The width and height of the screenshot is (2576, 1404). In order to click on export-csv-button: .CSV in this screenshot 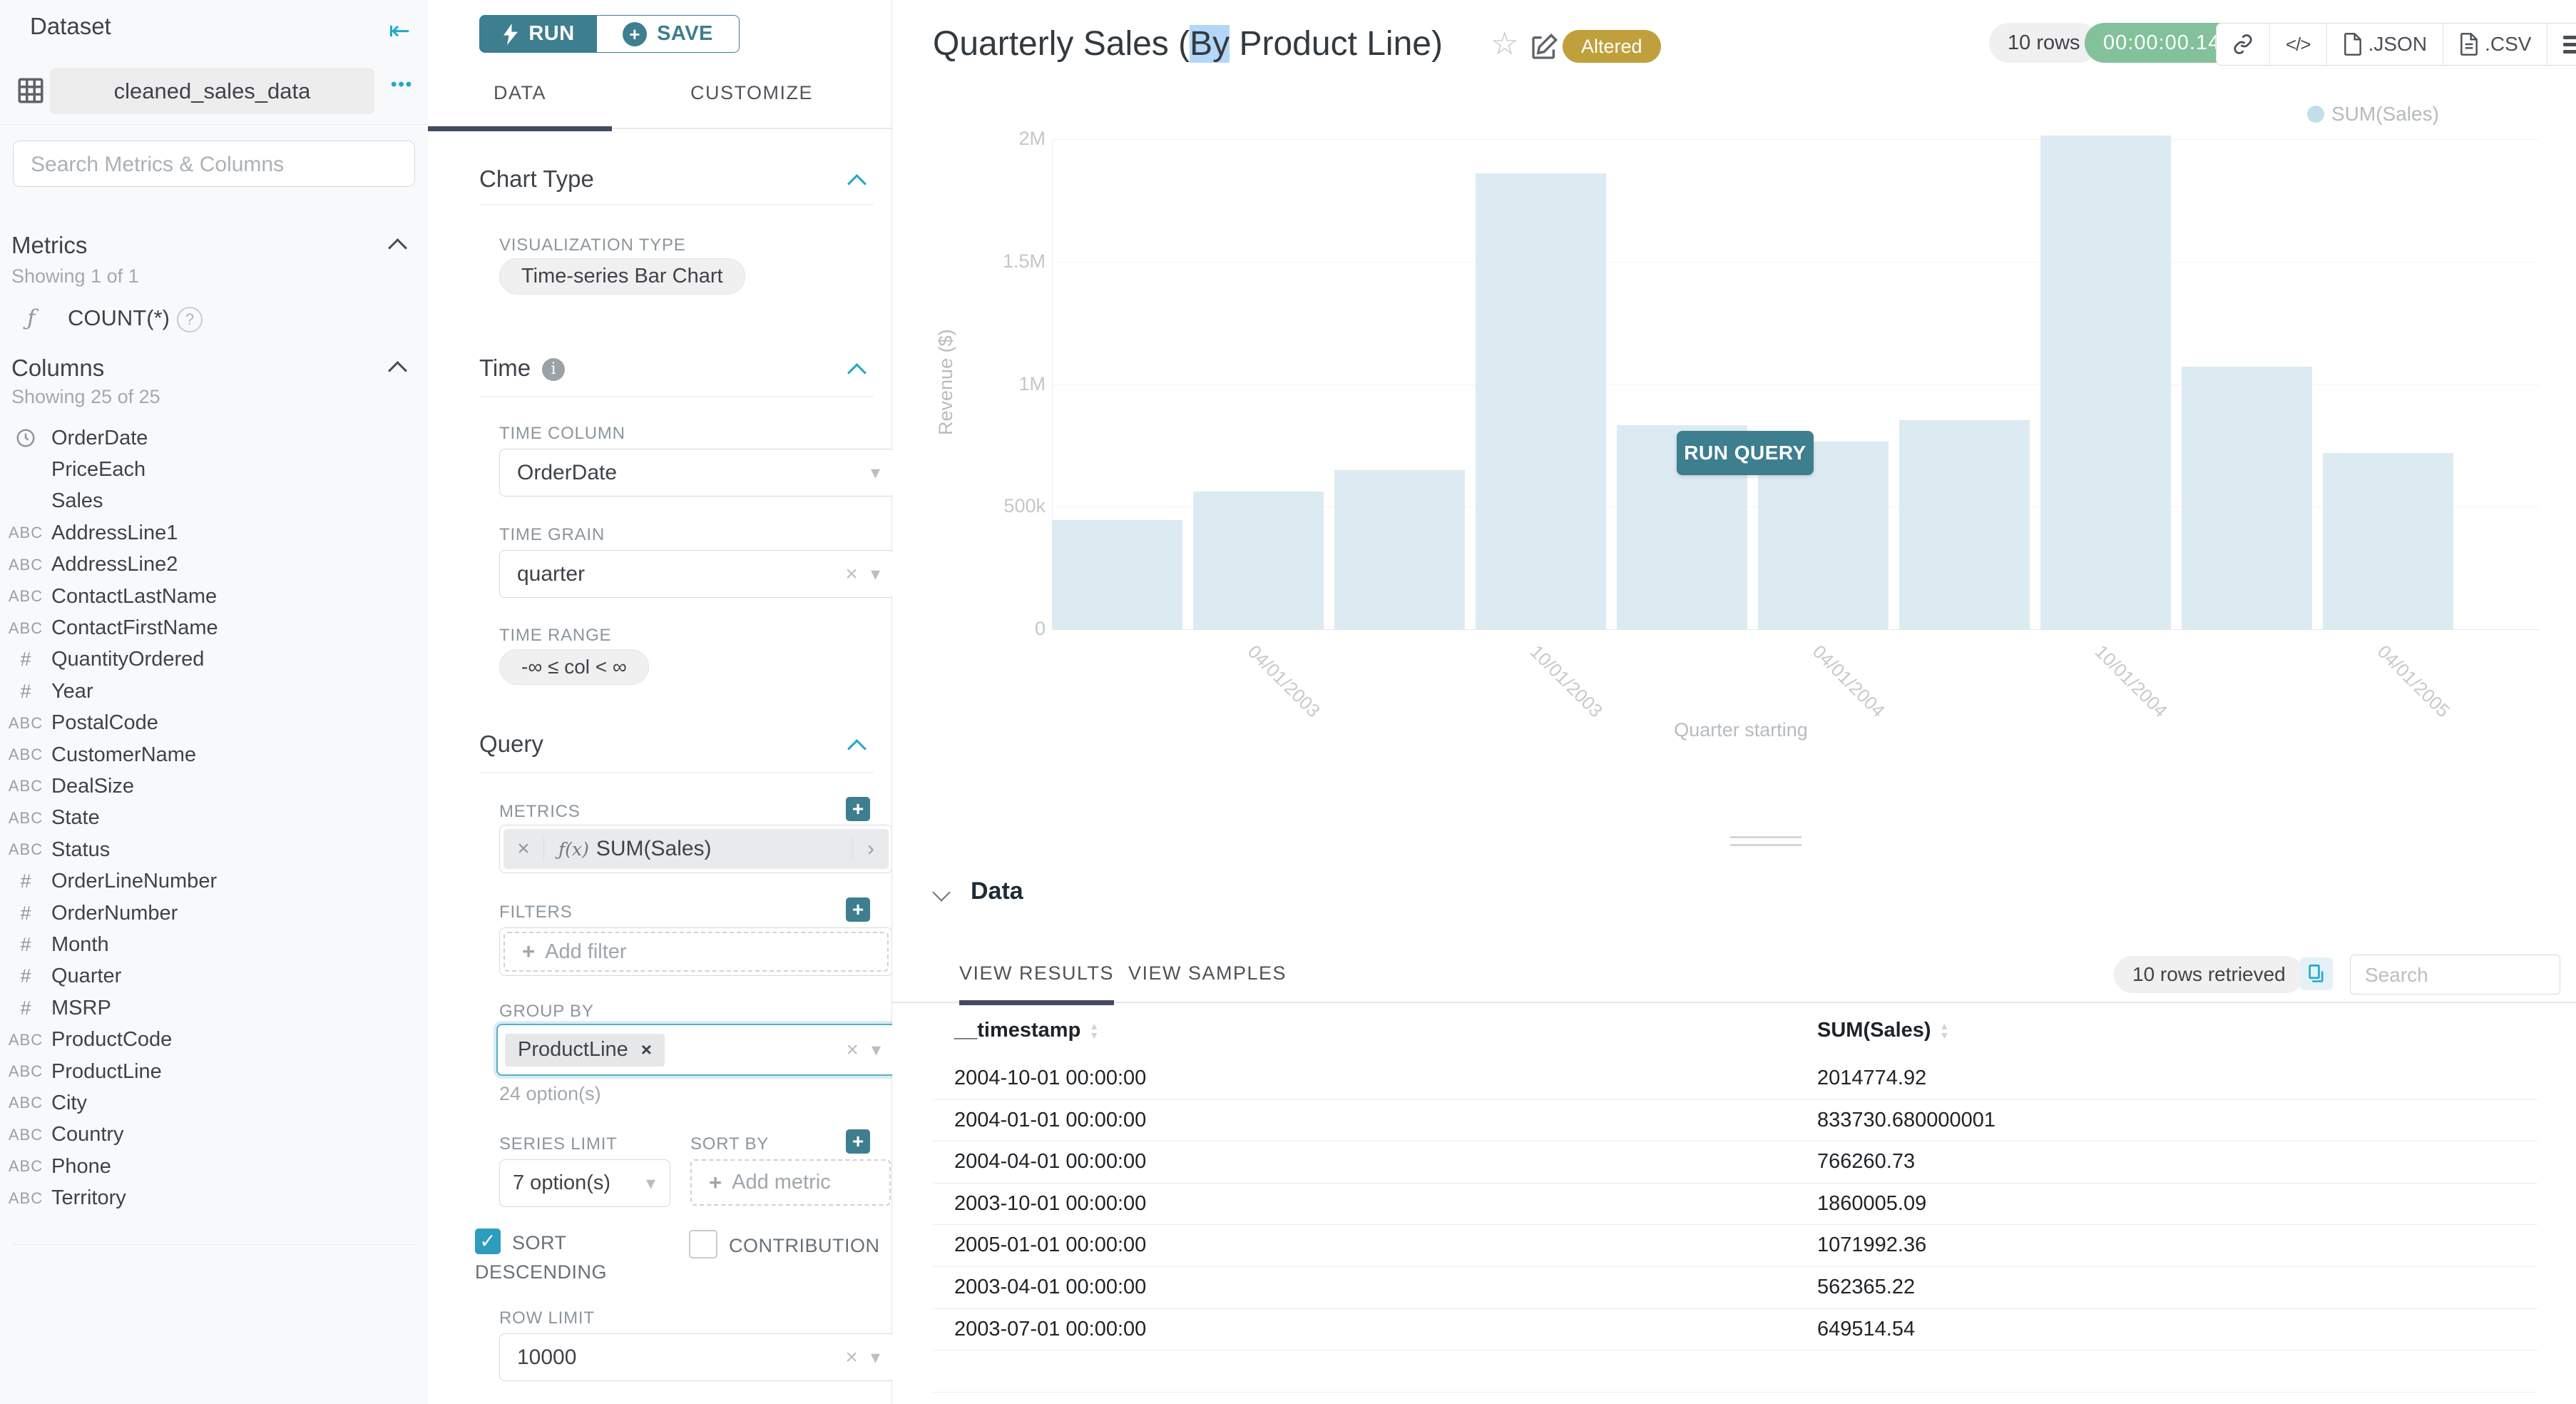, I will do `click(2495, 44)`.